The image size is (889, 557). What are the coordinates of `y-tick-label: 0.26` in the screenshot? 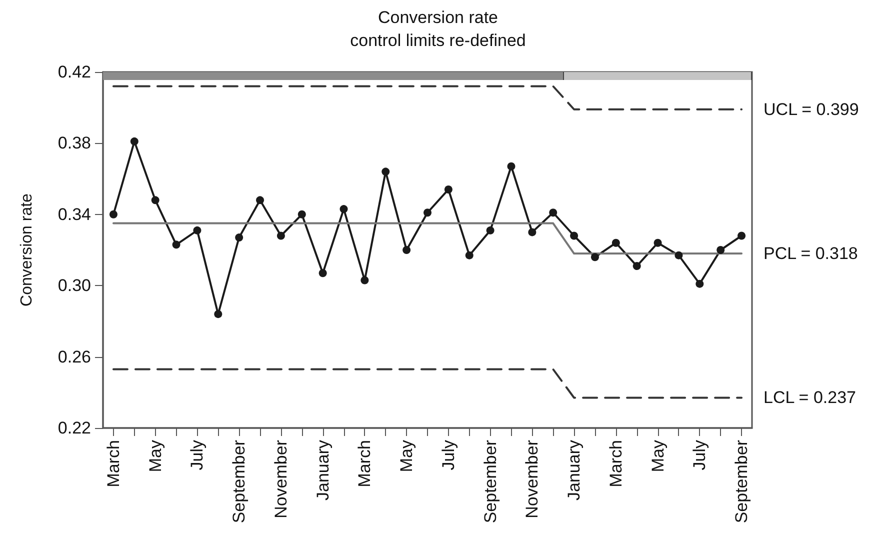 It's located at (74, 356).